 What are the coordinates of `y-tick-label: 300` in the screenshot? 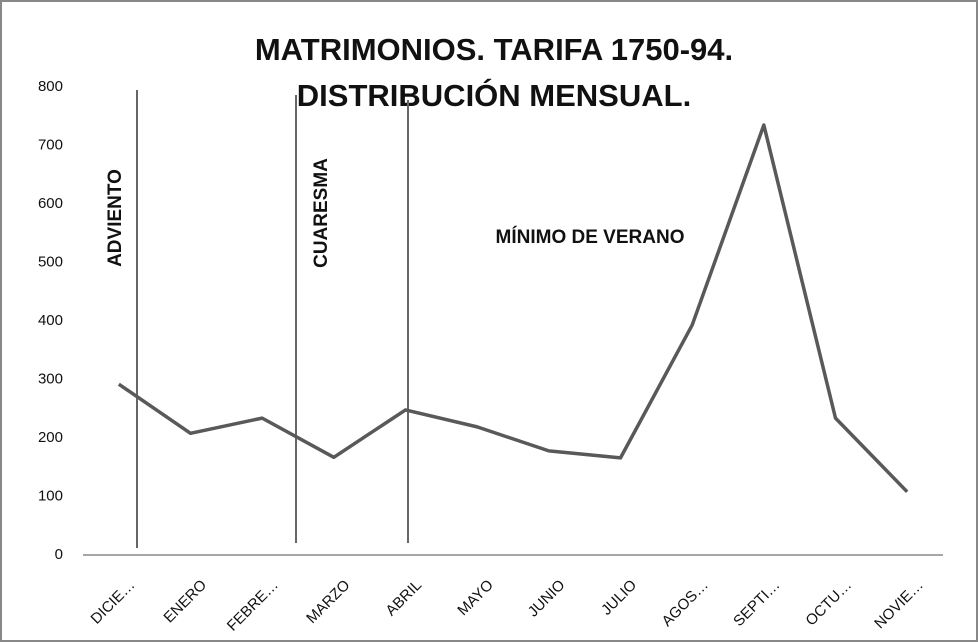 It's located at (50, 378).